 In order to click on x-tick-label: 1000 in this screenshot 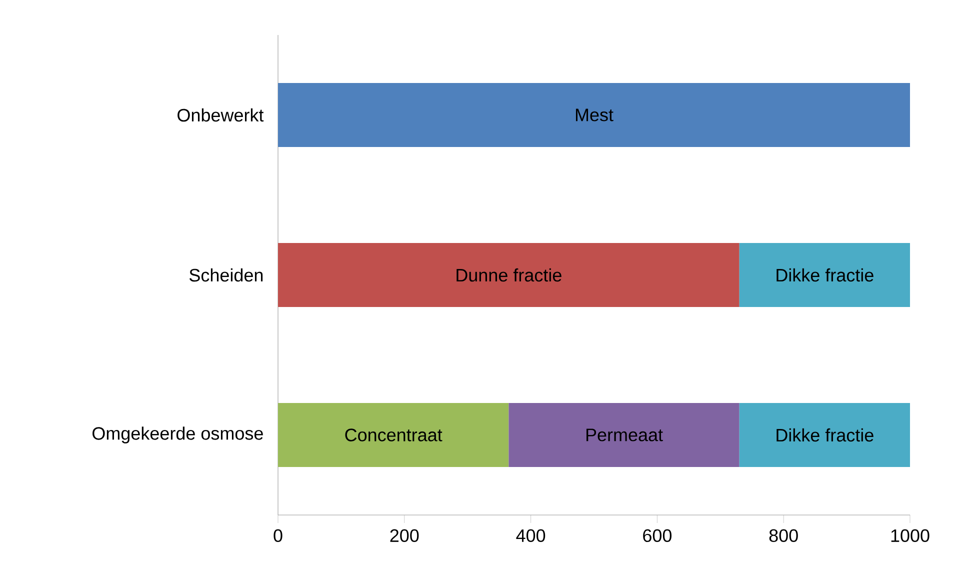, I will do `click(910, 535)`.